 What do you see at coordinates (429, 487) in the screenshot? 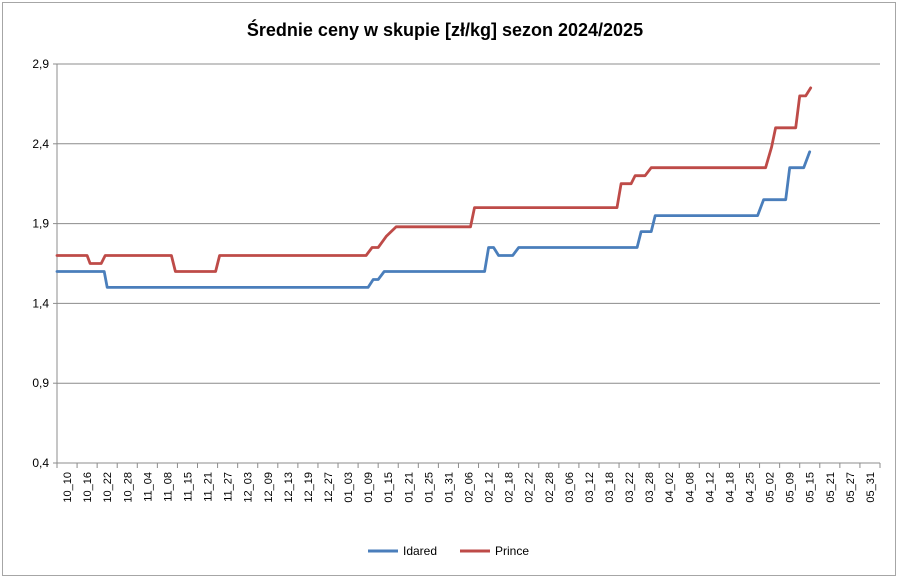
I see `x-tick-label: 01_25` at bounding box center [429, 487].